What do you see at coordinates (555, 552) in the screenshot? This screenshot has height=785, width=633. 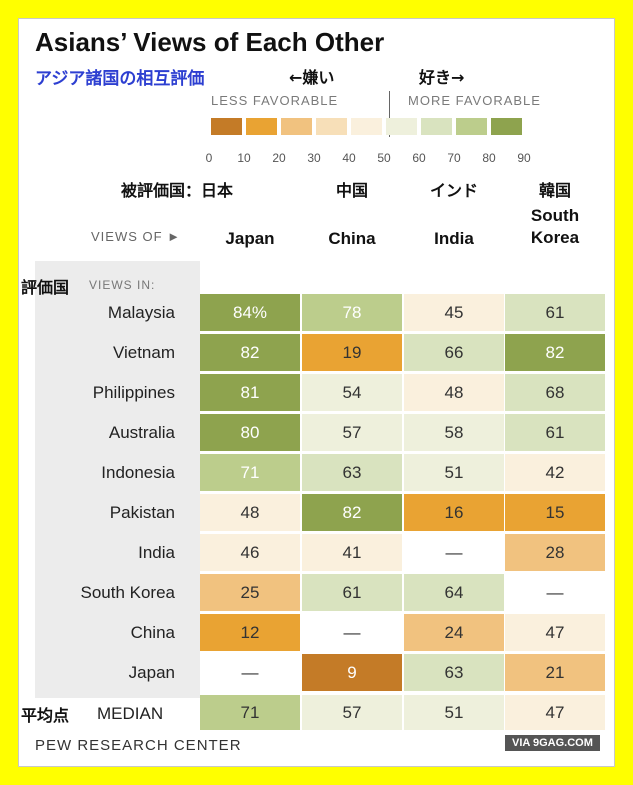 I see `cell-india-south-korea: 28` at bounding box center [555, 552].